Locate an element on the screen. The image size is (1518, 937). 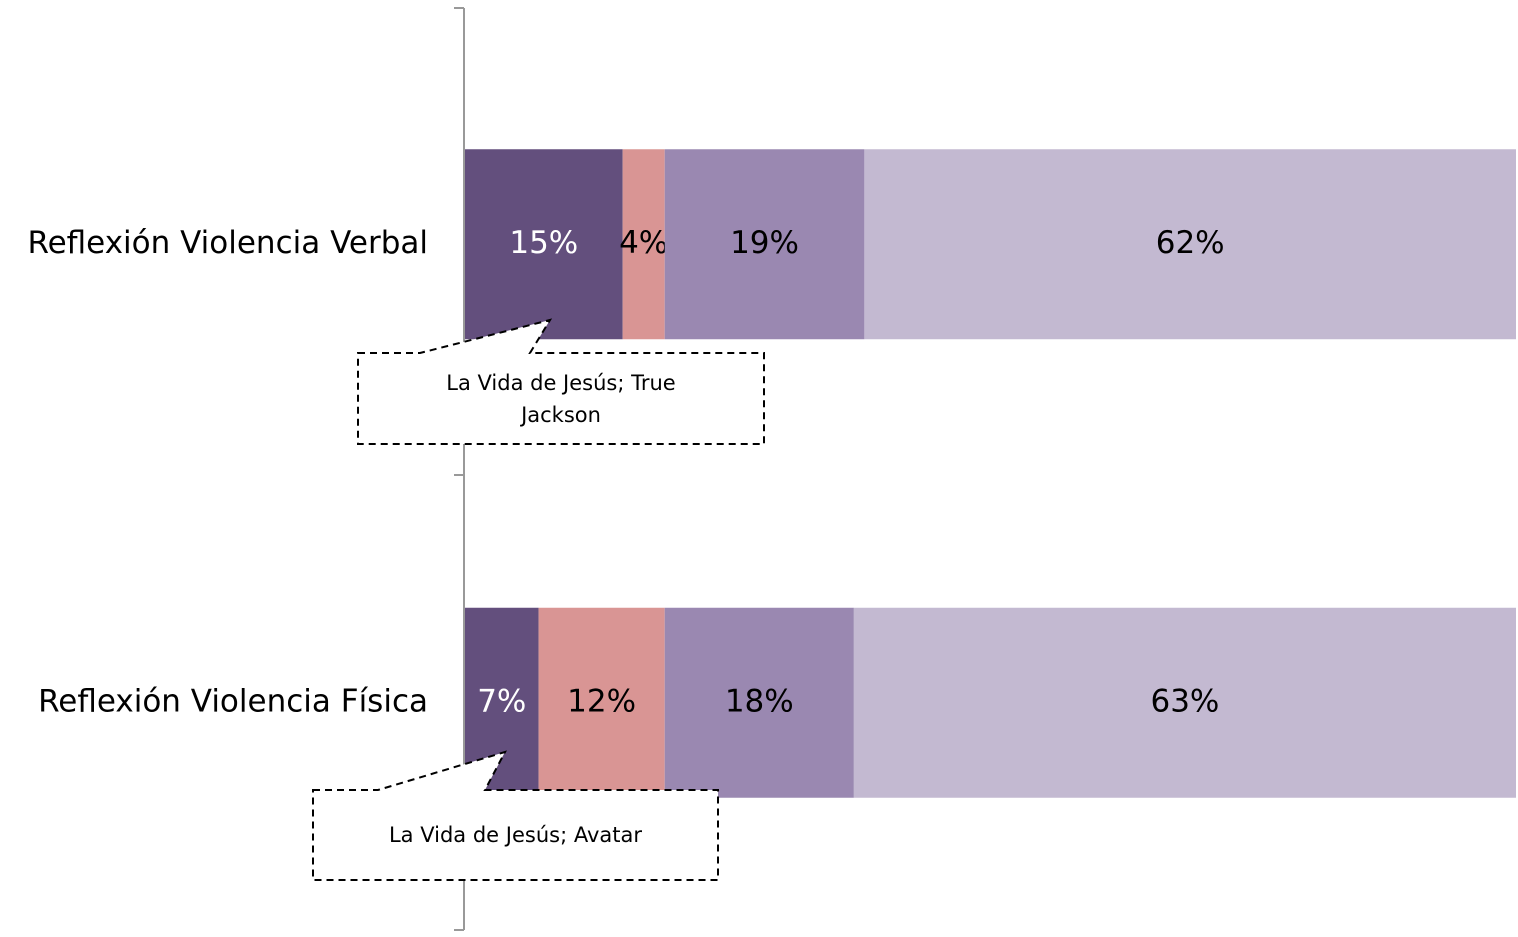
value-label: 7% is located at coordinates (501, 701).